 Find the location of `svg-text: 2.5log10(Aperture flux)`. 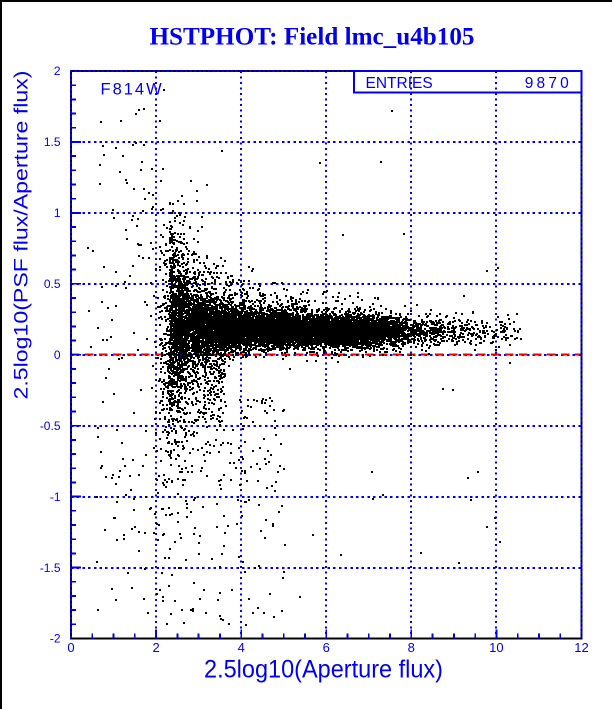

svg-text: 2.5log10(Aperture flux) is located at coordinates (323, 669).